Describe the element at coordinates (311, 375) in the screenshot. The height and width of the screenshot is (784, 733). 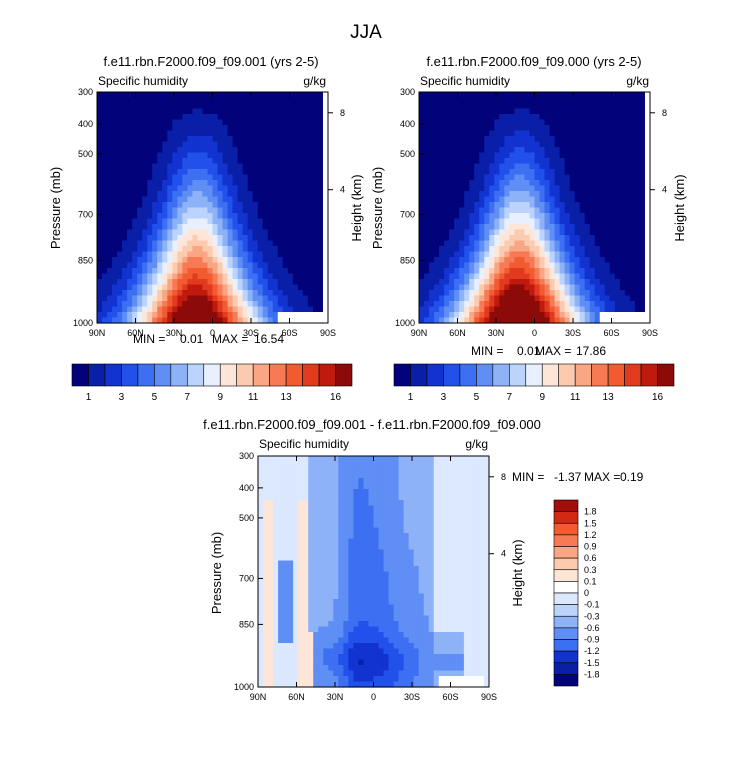
I see `colorbar-swatch` at that location.